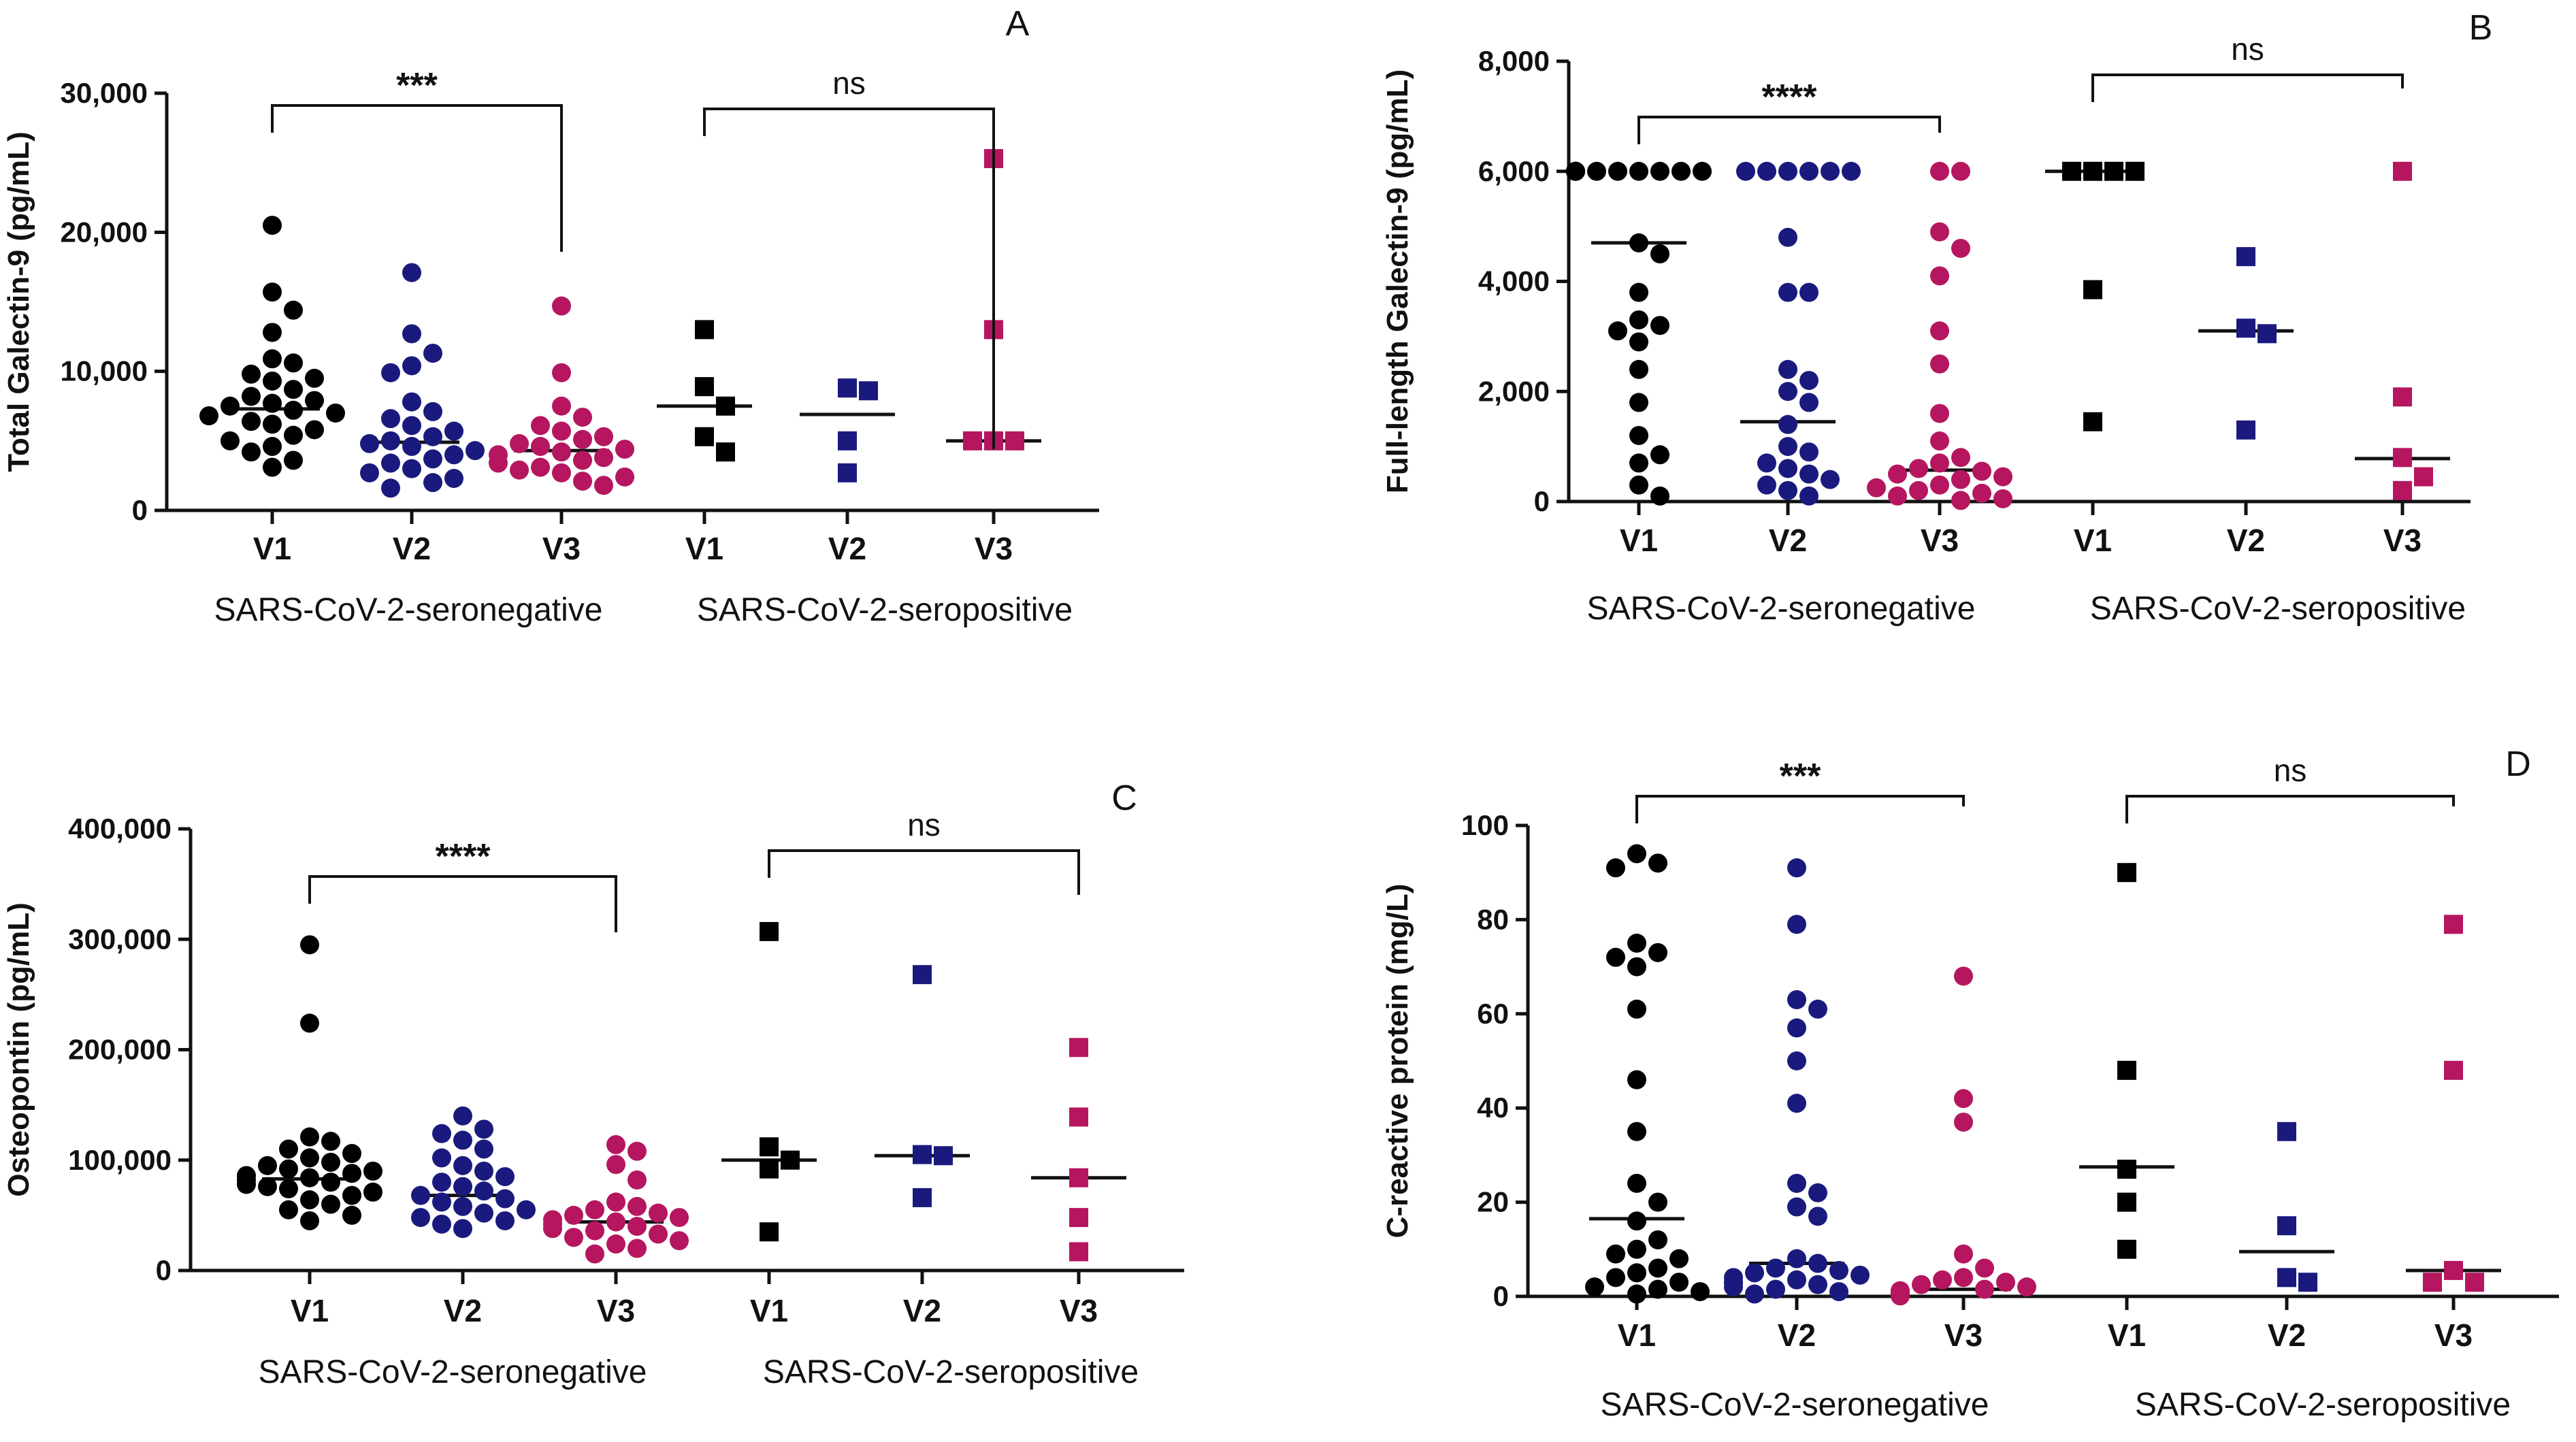  What do you see at coordinates (1493, 1202) in the screenshot?
I see `y-tick-label: 20` at bounding box center [1493, 1202].